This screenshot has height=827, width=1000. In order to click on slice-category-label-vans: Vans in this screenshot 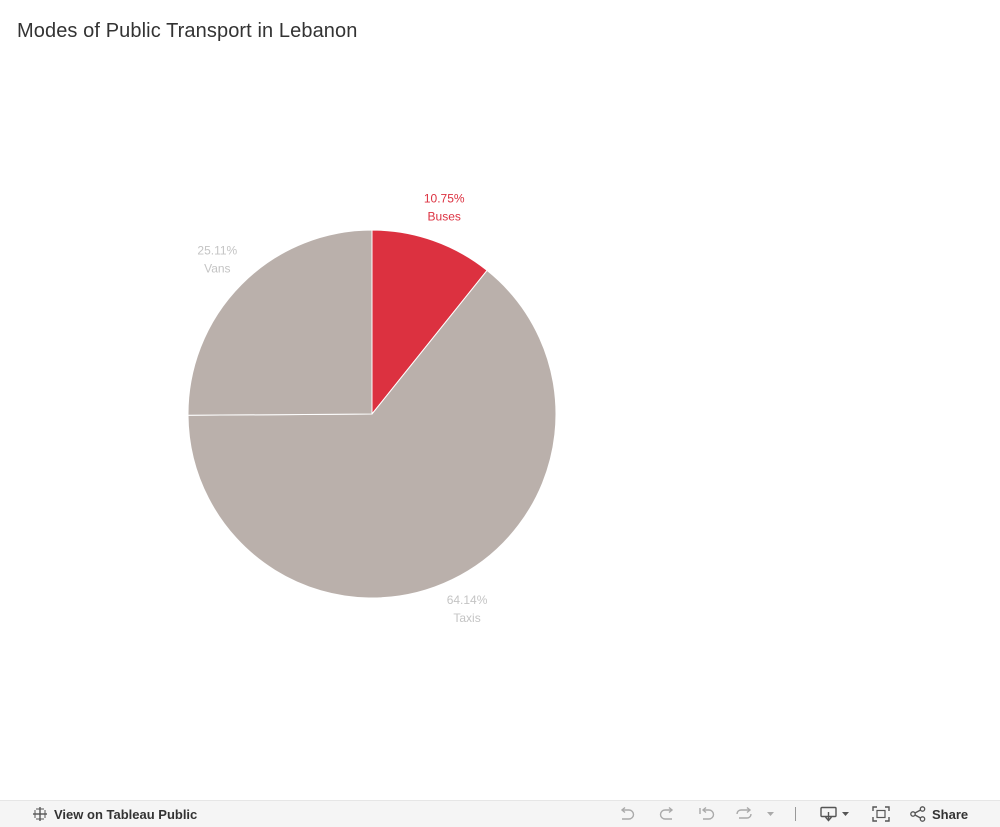, I will do `click(217, 268)`.